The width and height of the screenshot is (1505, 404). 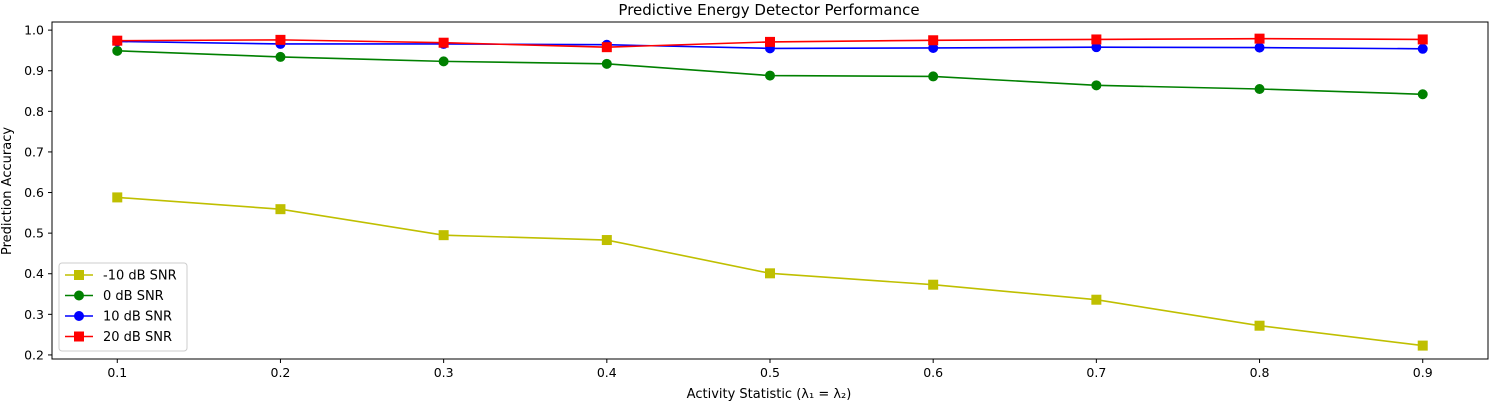 I want to click on x-tick-label: 0.2, so click(x=281, y=372).